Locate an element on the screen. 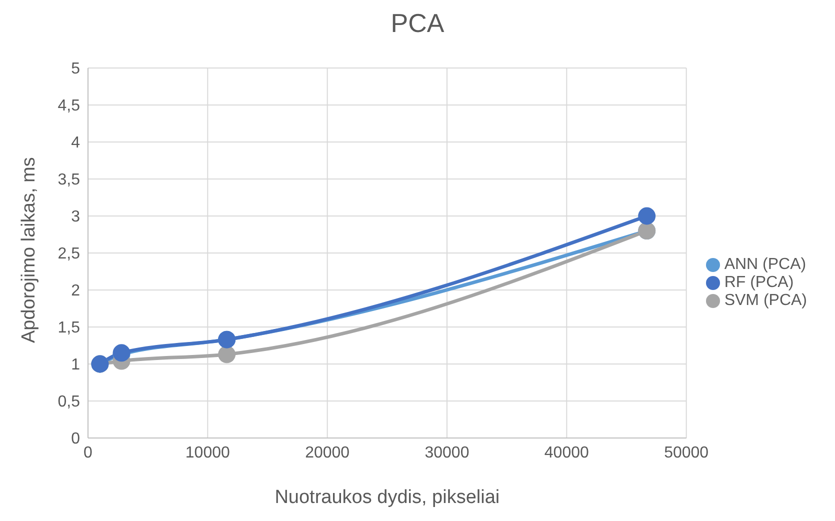 The height and width of the screenshot is (521, 835). y-tick-label: 5 is located at coordinates (75, 69).